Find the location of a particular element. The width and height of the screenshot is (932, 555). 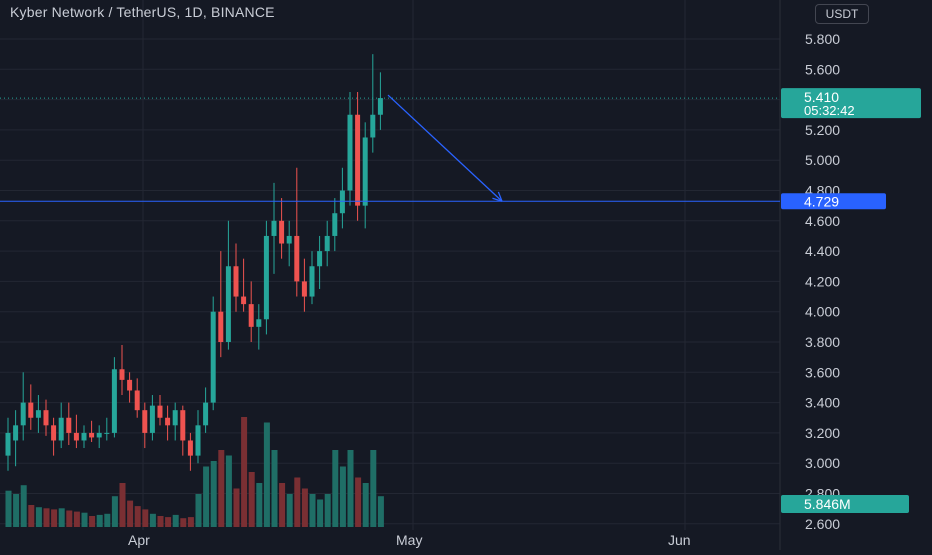

price-tick-label: 3.000 is located at coordinates (822, 463).